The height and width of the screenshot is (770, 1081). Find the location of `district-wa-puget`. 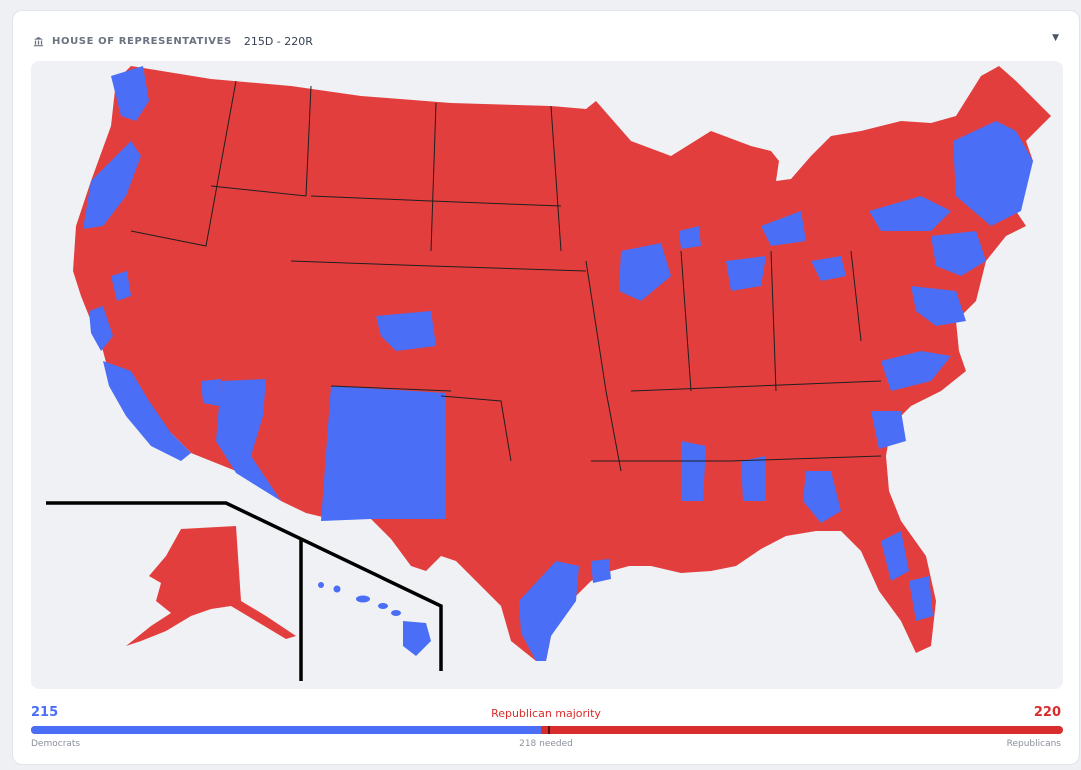

district-wa-puget is located at coordinates (130, 93).